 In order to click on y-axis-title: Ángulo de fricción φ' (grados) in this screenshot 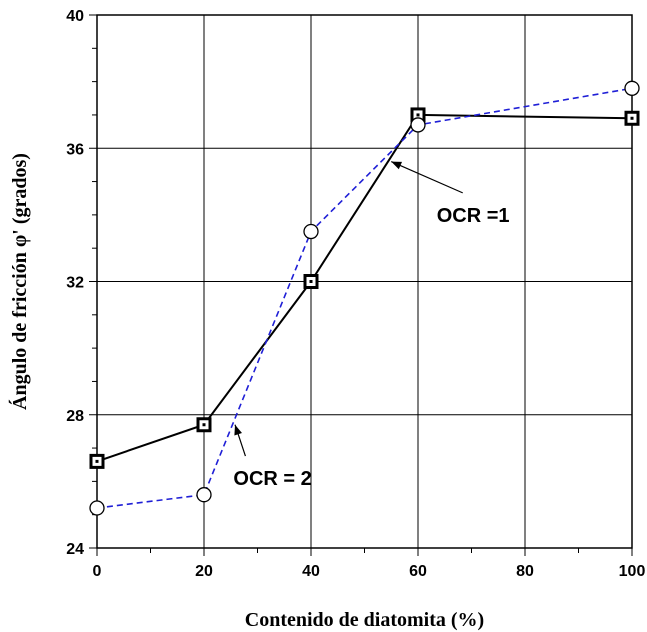, I will do `click(19, 281)`.